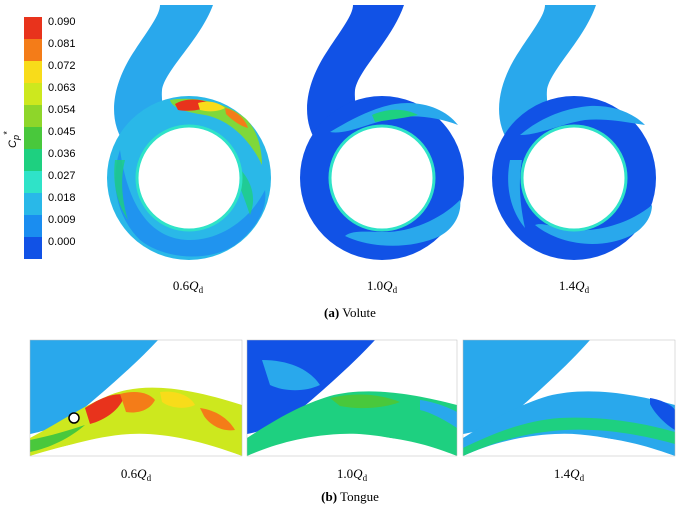 The height and width of the screenshot is (508, 700). I want to click on tongue-plot-0-6qd, so click(136, 398).